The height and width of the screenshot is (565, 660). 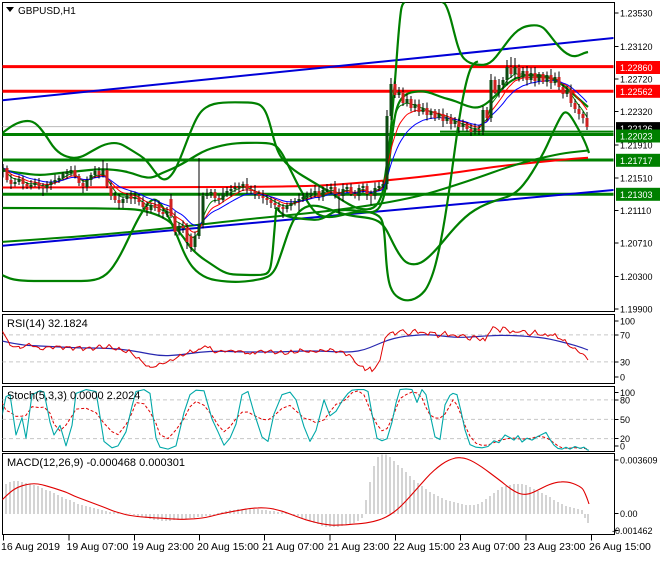 I want to click on svg-text: 1.19900, so click(x=636, y=310).